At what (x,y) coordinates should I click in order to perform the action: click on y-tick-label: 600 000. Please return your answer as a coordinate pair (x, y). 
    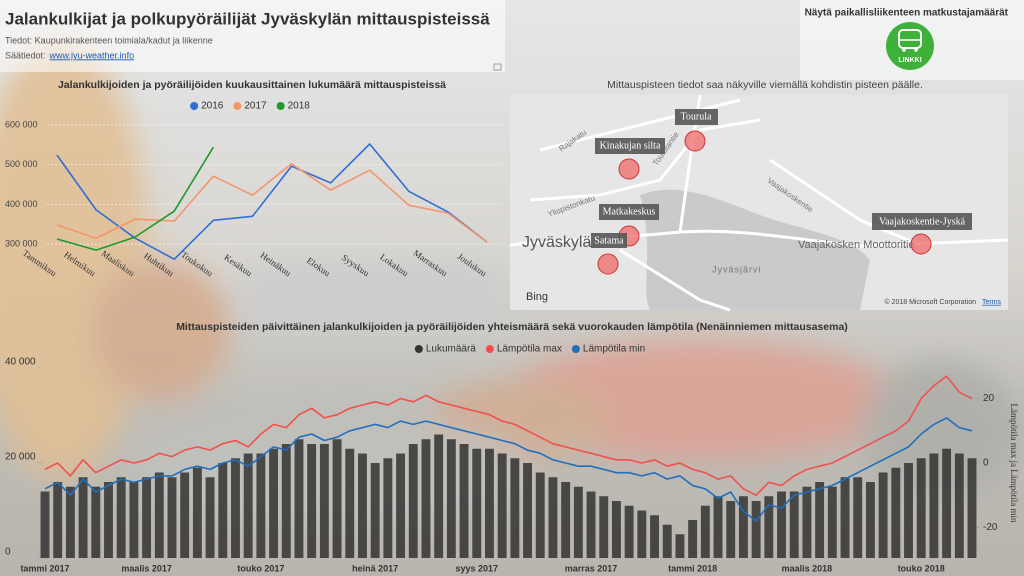
    Looking at the image, I should click on (21, 124).